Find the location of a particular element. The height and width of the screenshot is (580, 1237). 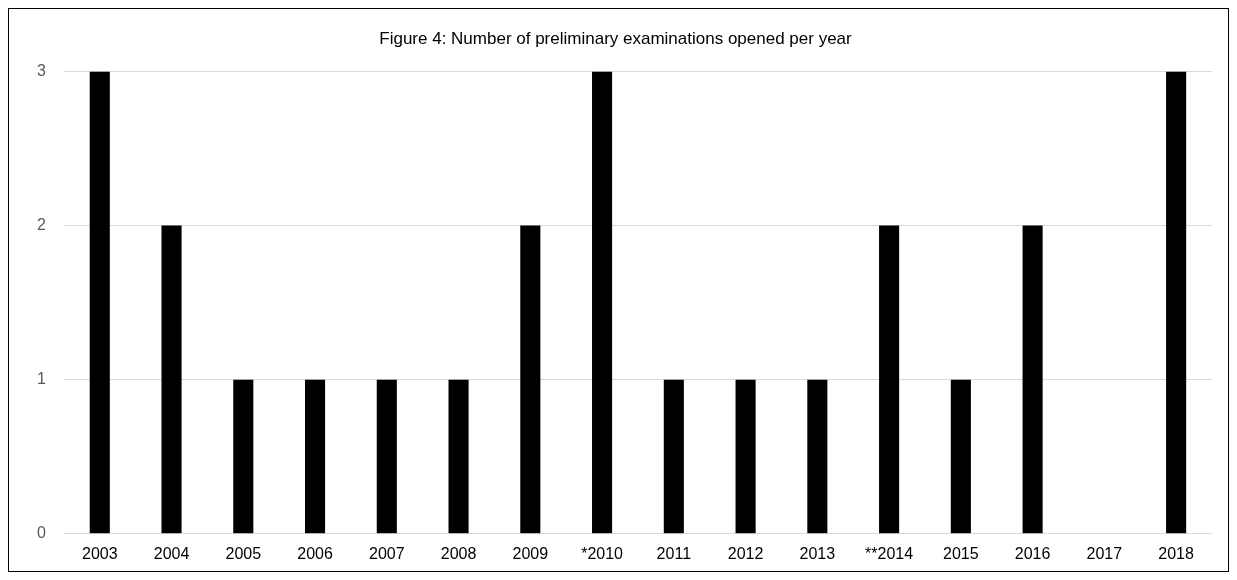

x-tick-label: 2009 is located at coordinates (530, 553).